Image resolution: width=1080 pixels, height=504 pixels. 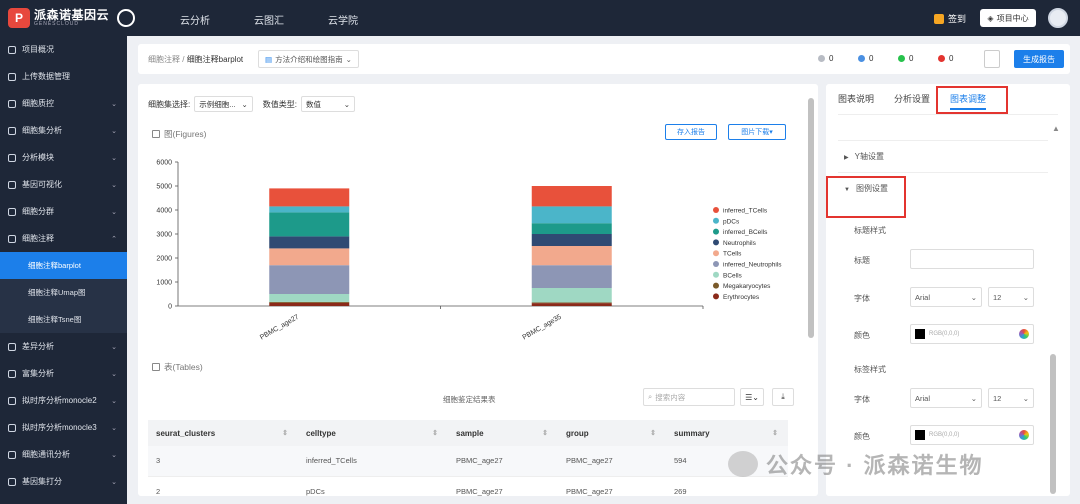 I want to click on topnav-cloud-charts: 云图汇, so click(x=269, y=21).